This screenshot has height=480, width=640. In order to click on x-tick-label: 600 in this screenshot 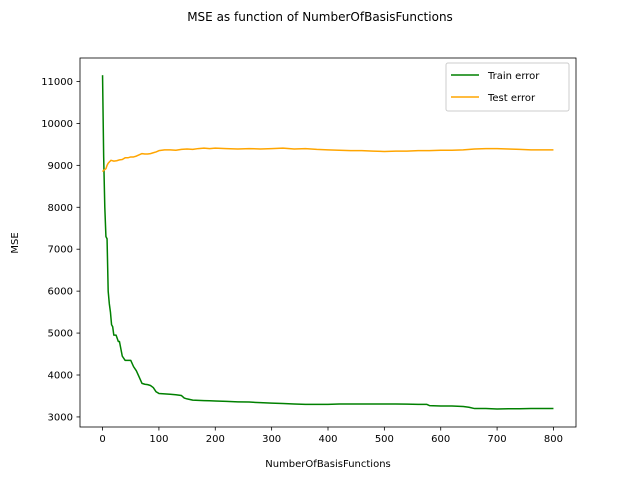, I will do `click(440, 439)`.